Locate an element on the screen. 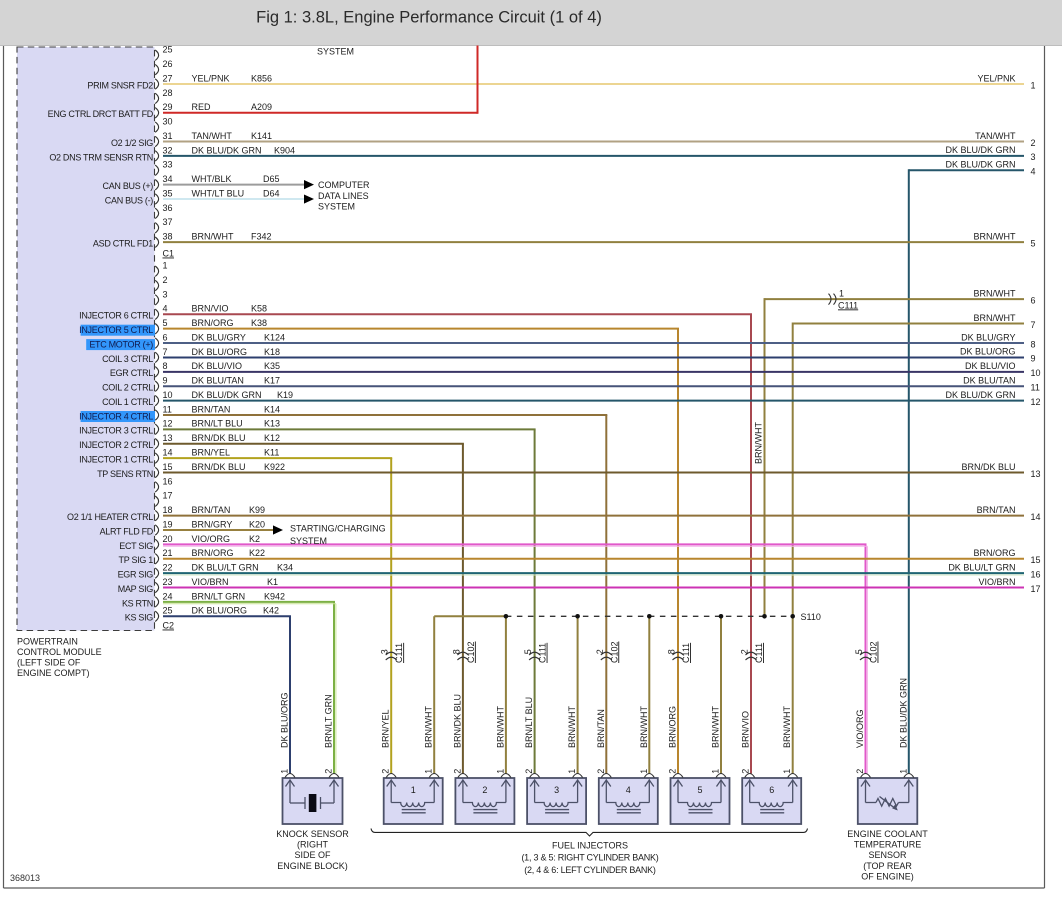 This screenshot has width=1062, height=922. svg-text: YEL/PNK is located at coordinates (996, 78).